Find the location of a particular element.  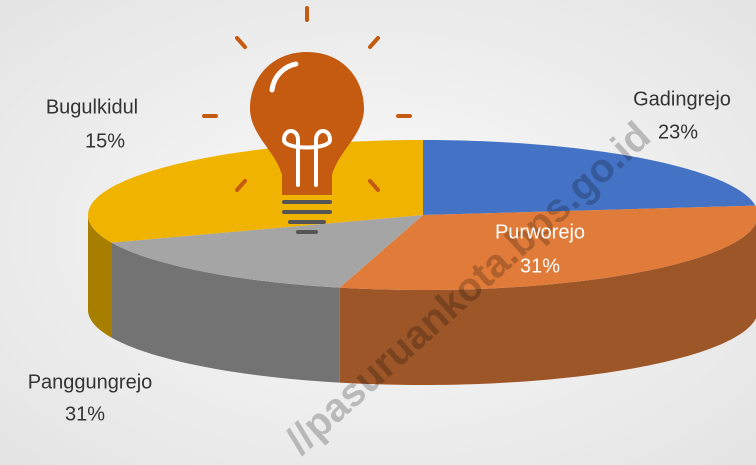

slice-label: Gadingrejo is located at coordinates (682, 99).